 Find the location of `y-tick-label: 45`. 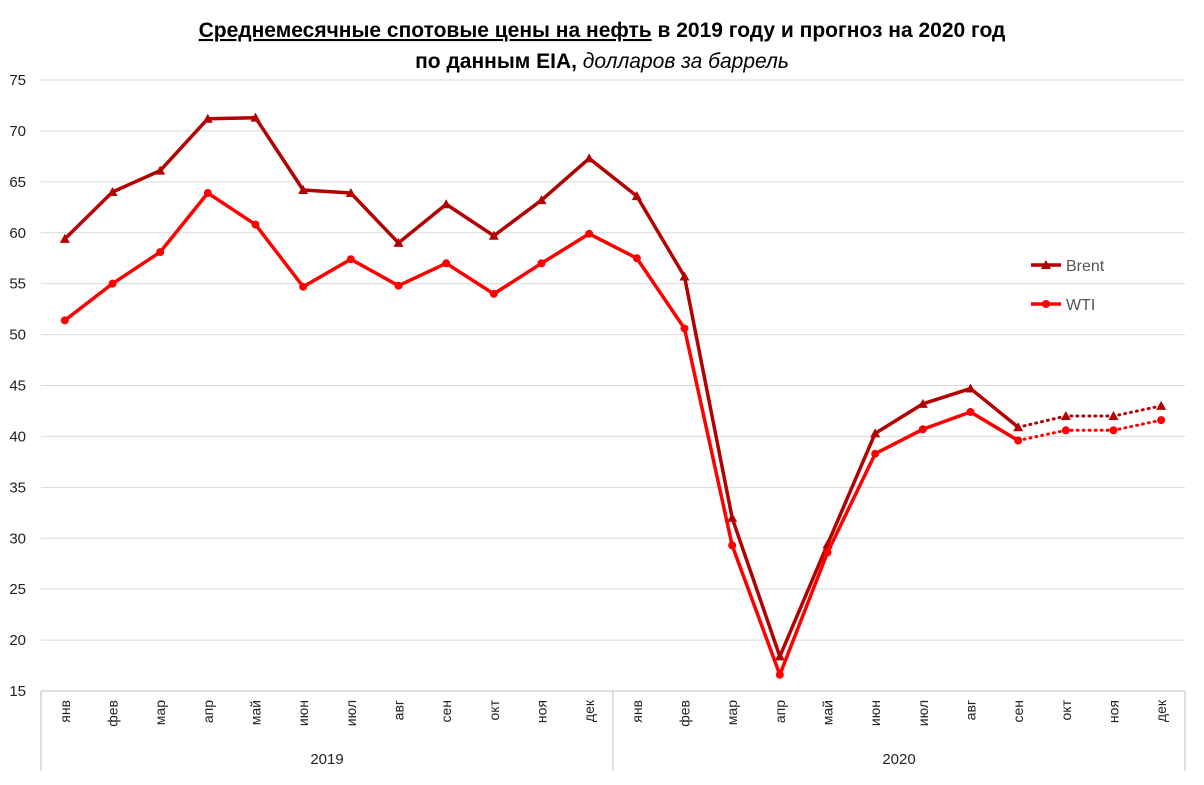

y-tick-label: 45 is located at coordinates (17, 386).